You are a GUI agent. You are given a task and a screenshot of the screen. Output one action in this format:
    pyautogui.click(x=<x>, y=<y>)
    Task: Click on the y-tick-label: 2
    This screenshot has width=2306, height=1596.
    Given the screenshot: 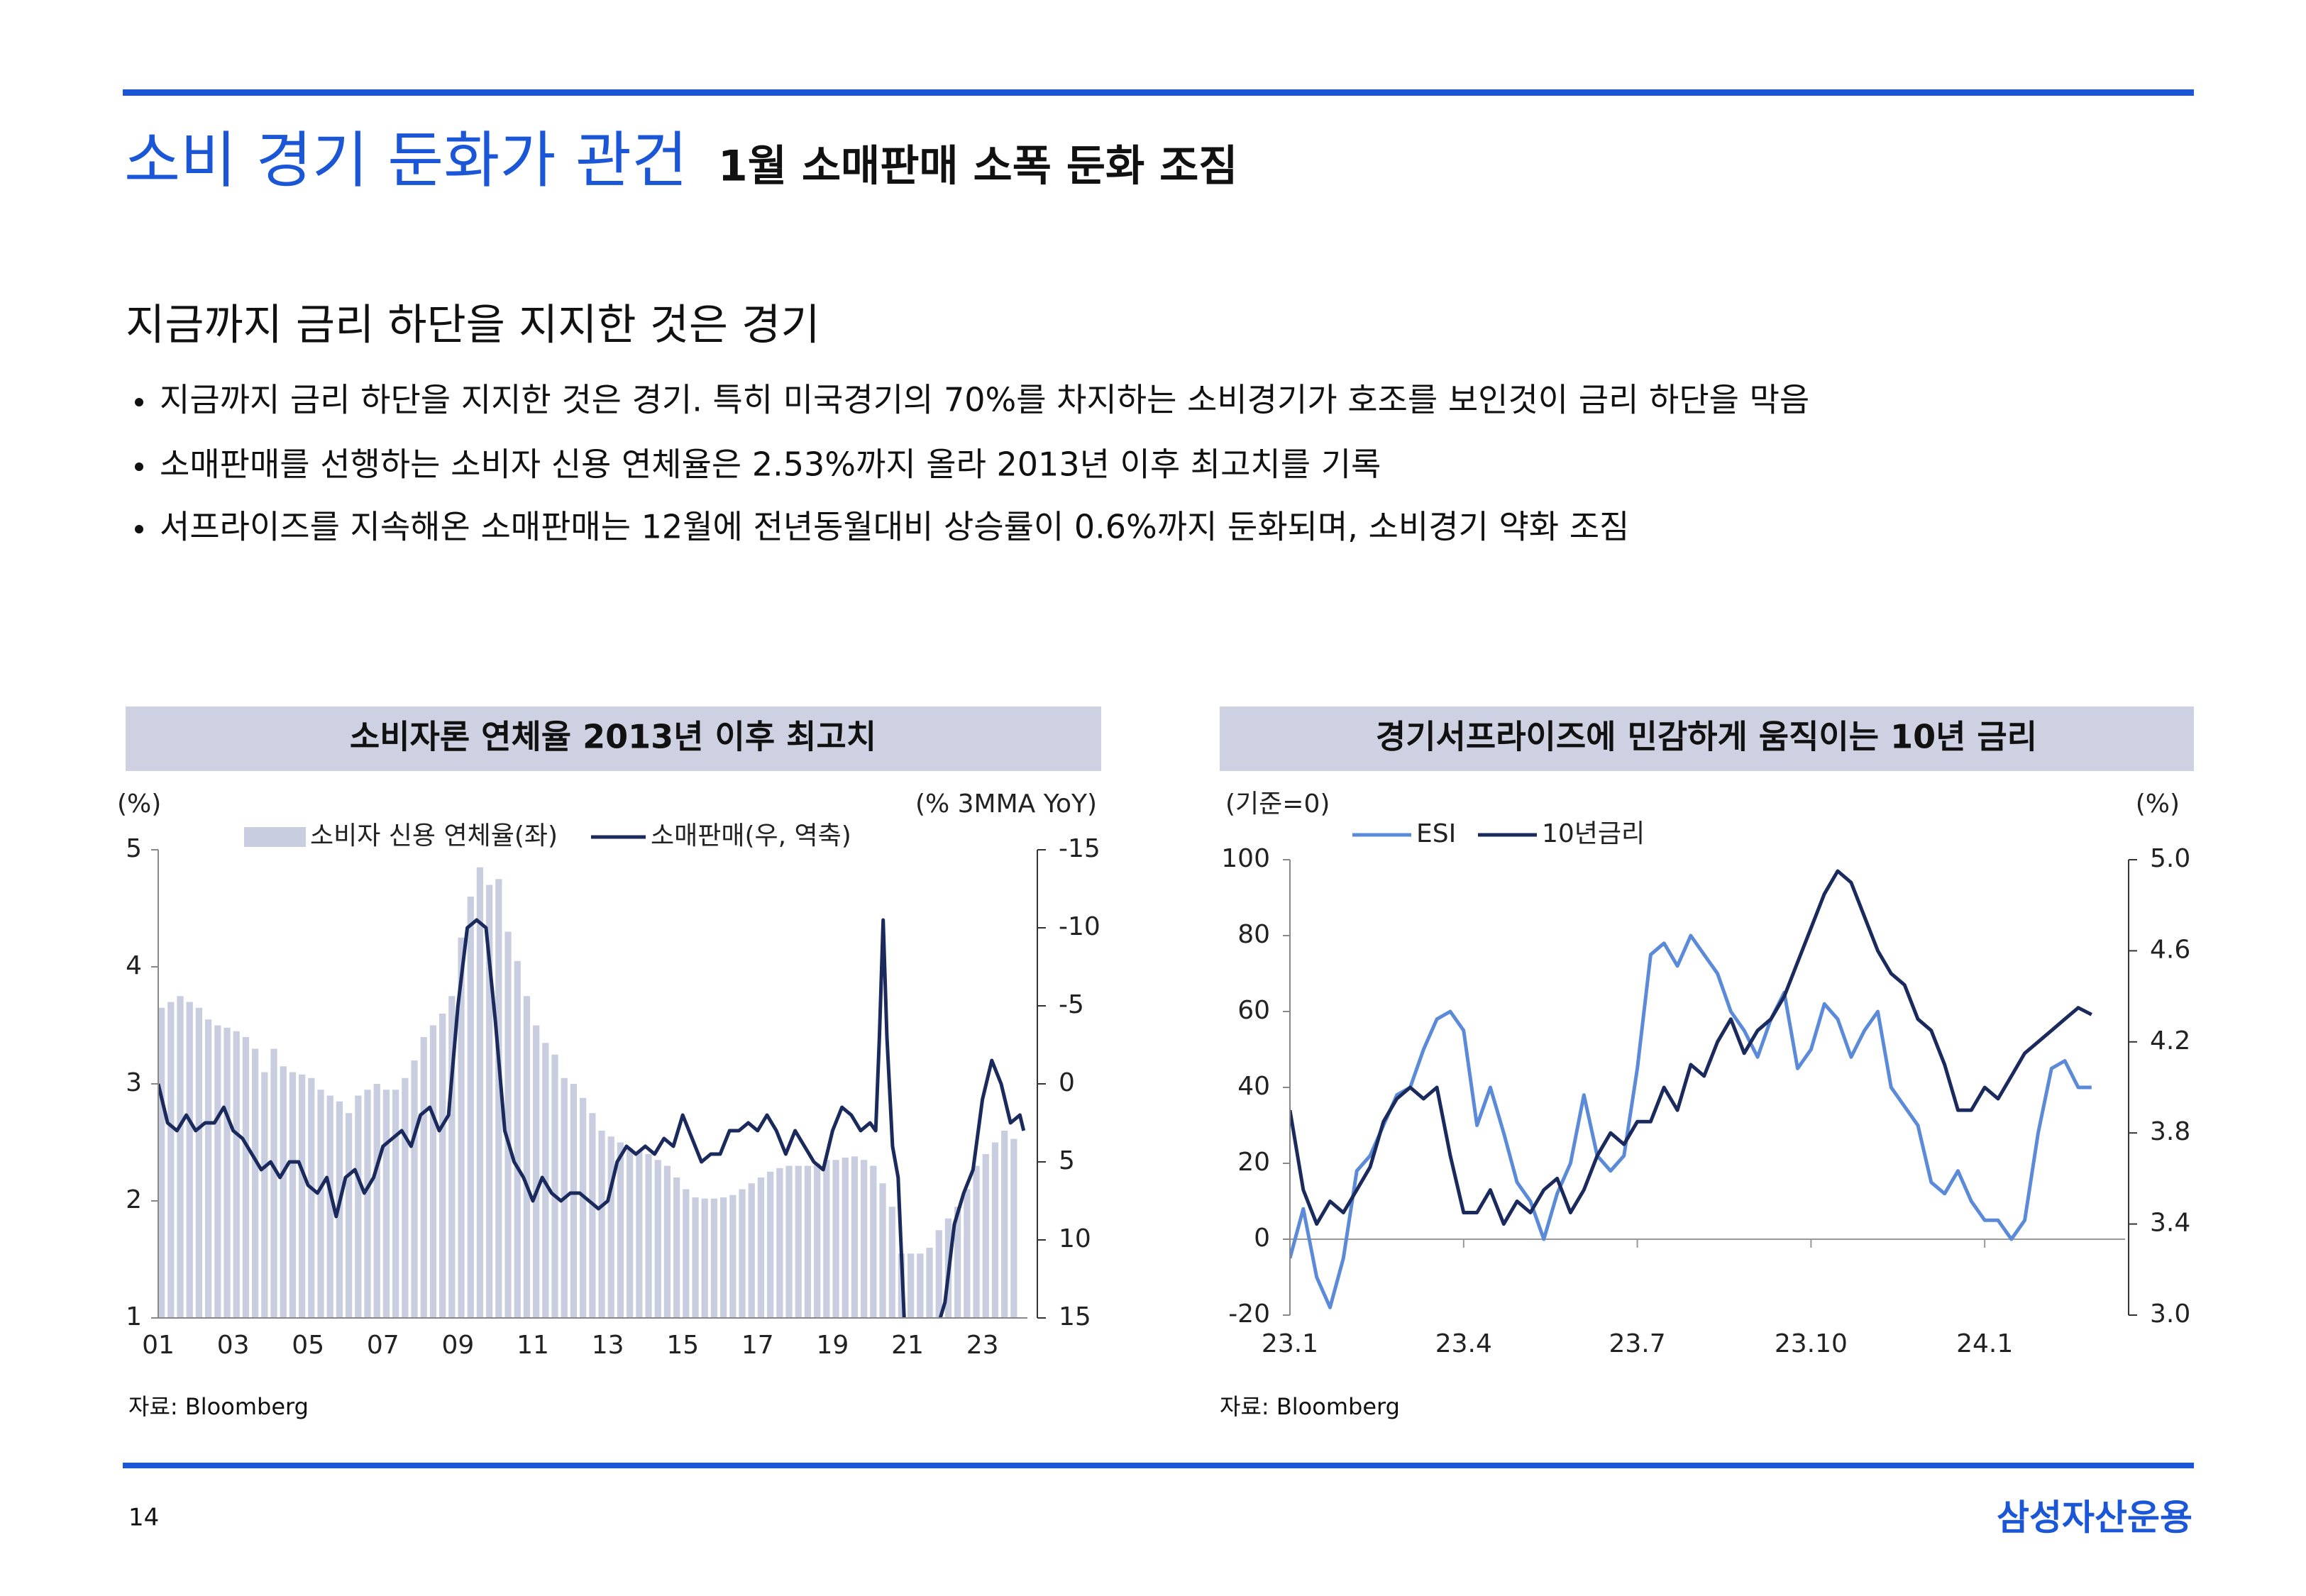 What is the action you would take?
    pyautogui.click(x=134, y=1200)
    